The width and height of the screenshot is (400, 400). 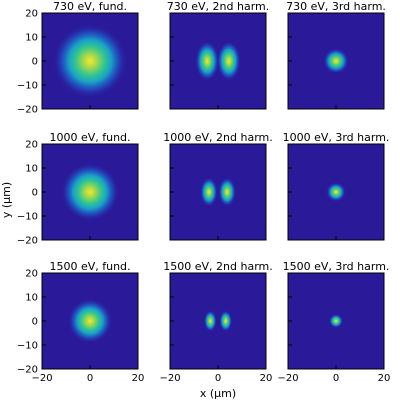 I want to click on panel-title: 1500 eV, 2nd harm., so click(x=217, y=266).